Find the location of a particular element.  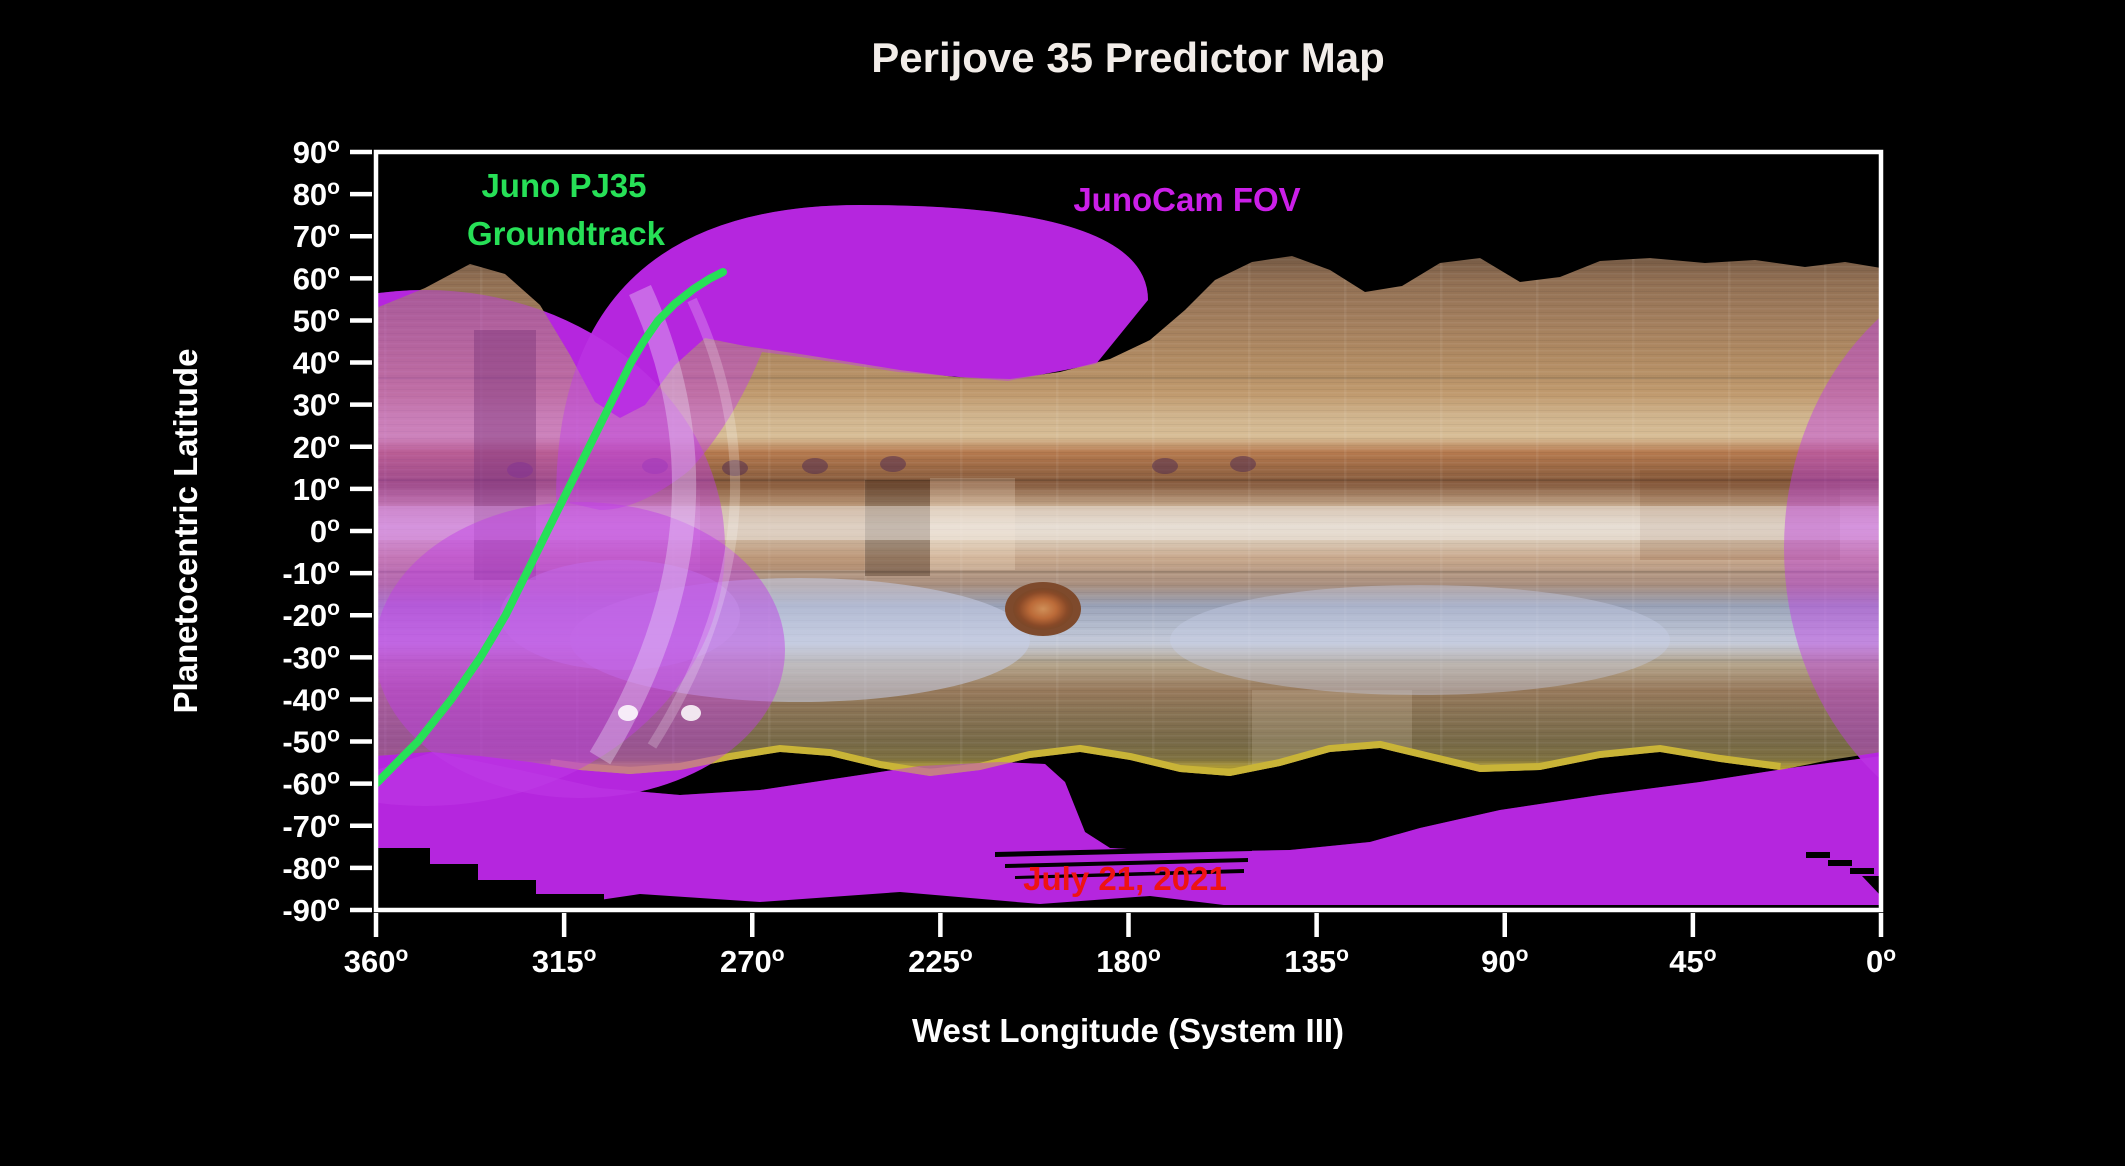

tick-label: 70o is located at coordinates (316, 236).